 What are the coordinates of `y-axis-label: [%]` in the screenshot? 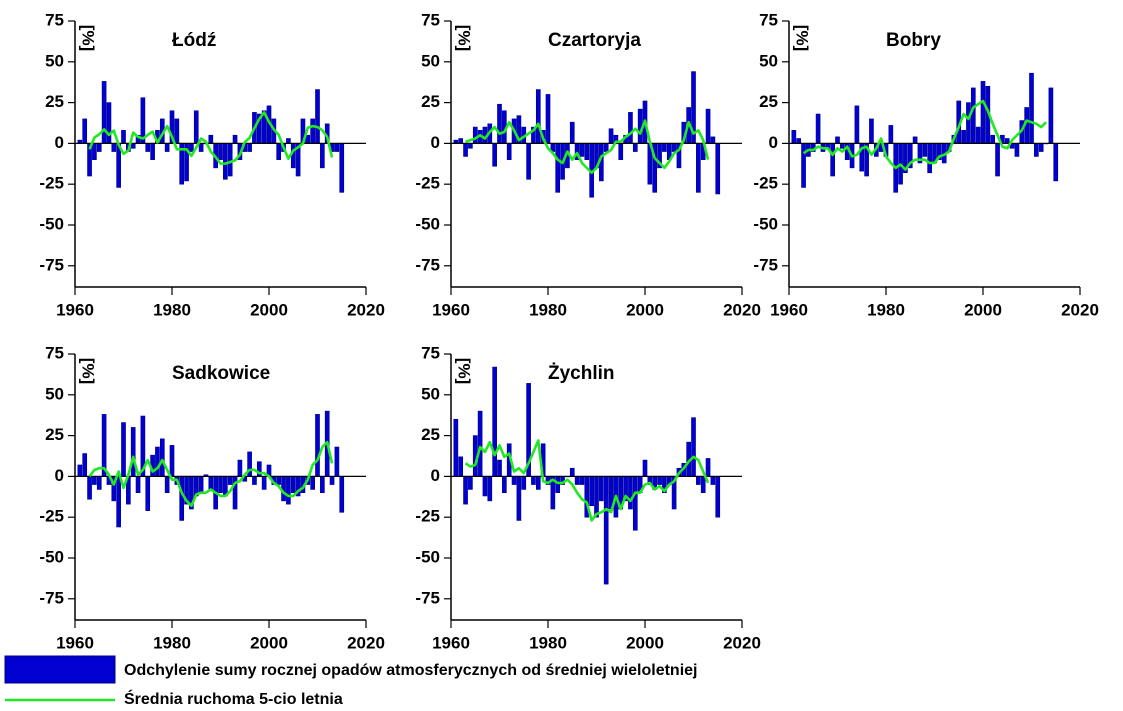 It's located at (464, 38).